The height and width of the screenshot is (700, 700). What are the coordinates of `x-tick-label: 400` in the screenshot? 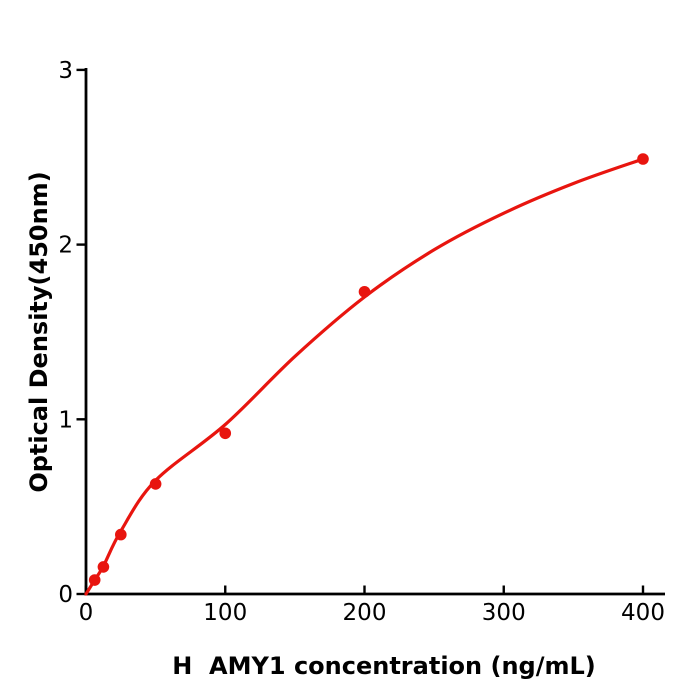 It's located at (643, 613).